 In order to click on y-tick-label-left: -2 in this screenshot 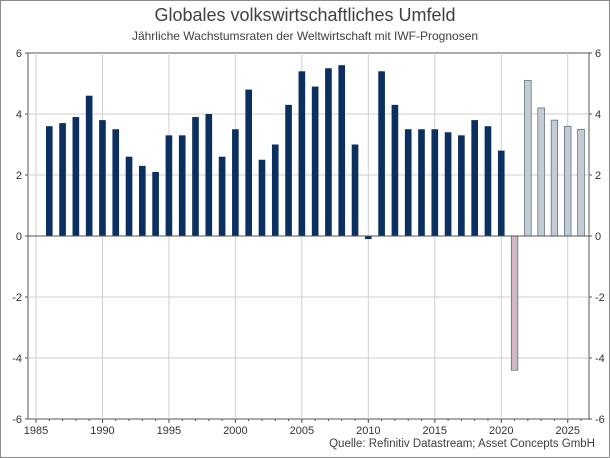, I will do `click(17, 298)`.